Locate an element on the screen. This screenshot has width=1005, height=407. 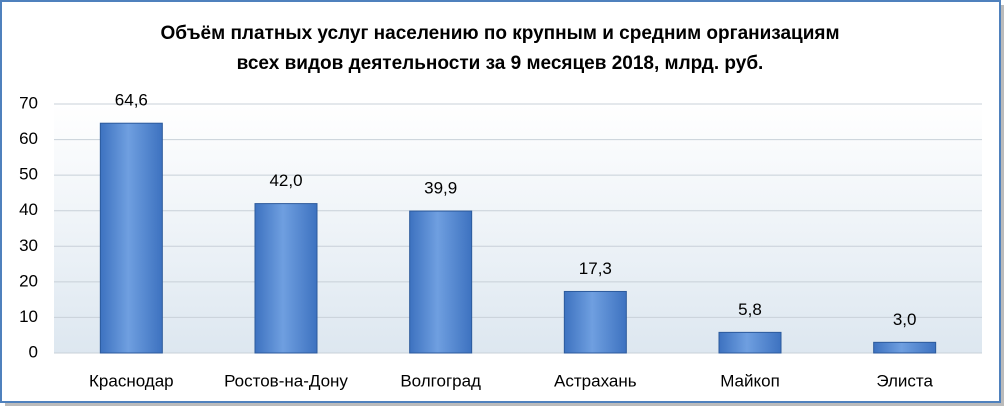
y-tick-label: 30 is located at coordinates (28, 245).